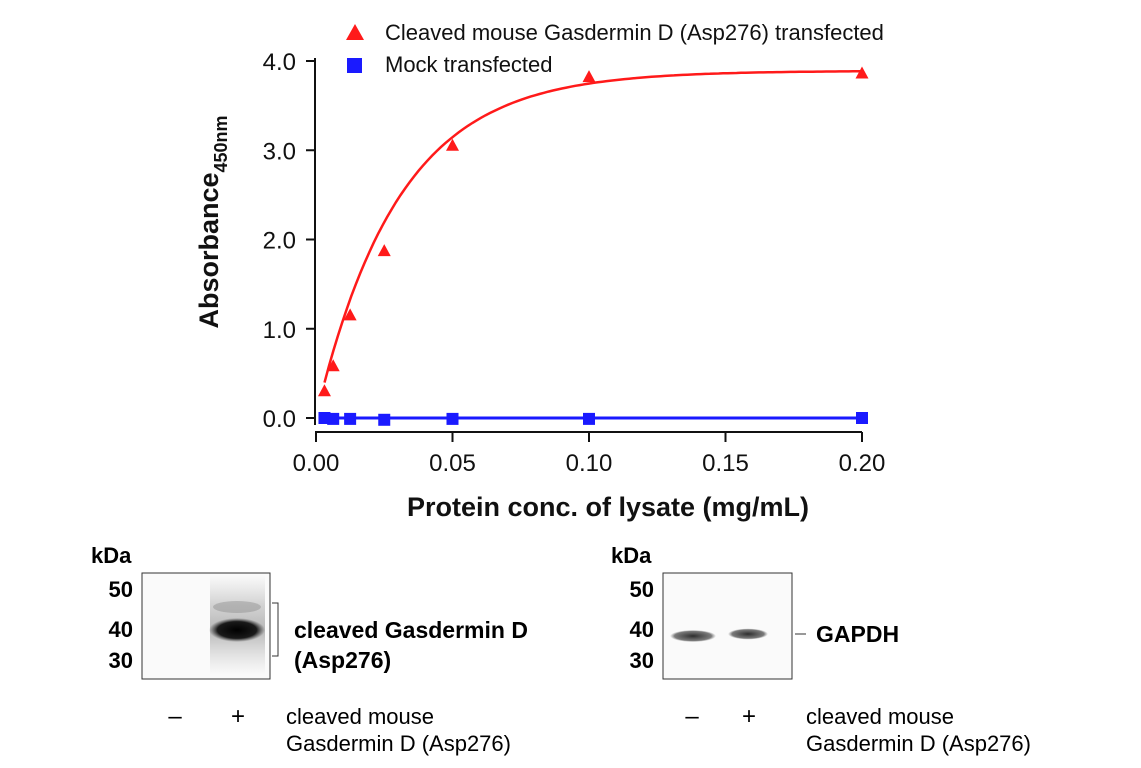  I want to click on blot1-lane-plus: +, so click(238, 716).